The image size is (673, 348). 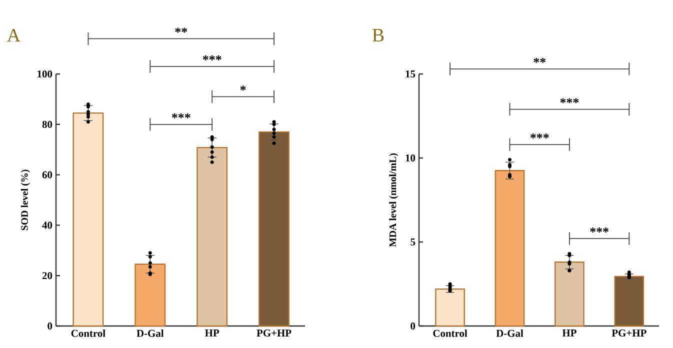 I want to click on chart-title: A, so click(x=13, y=35).